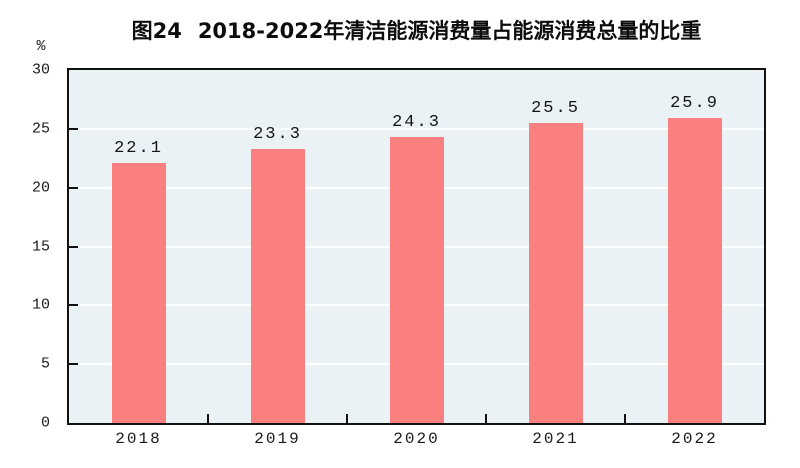  What do you see at coordinates (416, 123) in the screenshot?
I see `bar-value-label: 24.3` at bounding box center [416, 123].